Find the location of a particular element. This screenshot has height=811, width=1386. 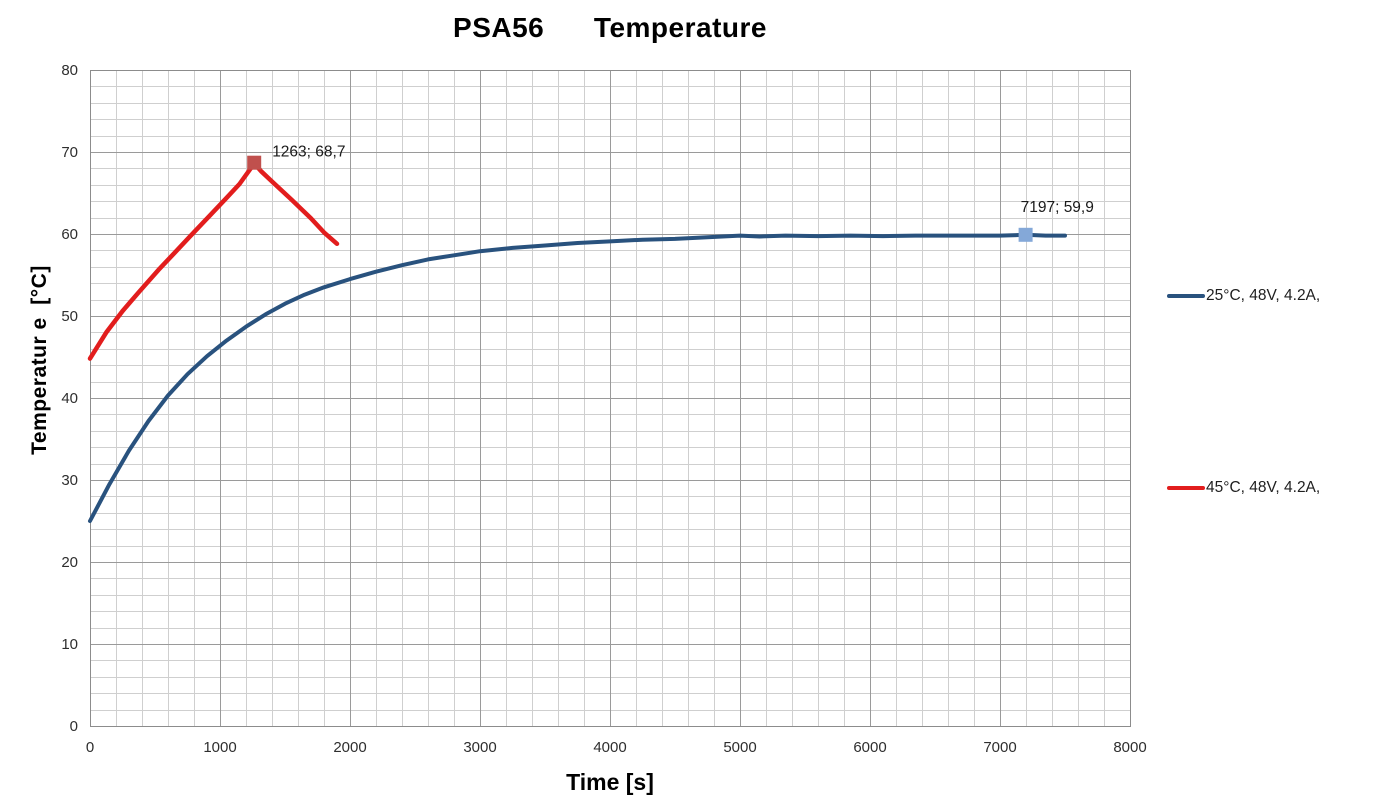

svg-text: 6000 is located at coordinates (869, 747).